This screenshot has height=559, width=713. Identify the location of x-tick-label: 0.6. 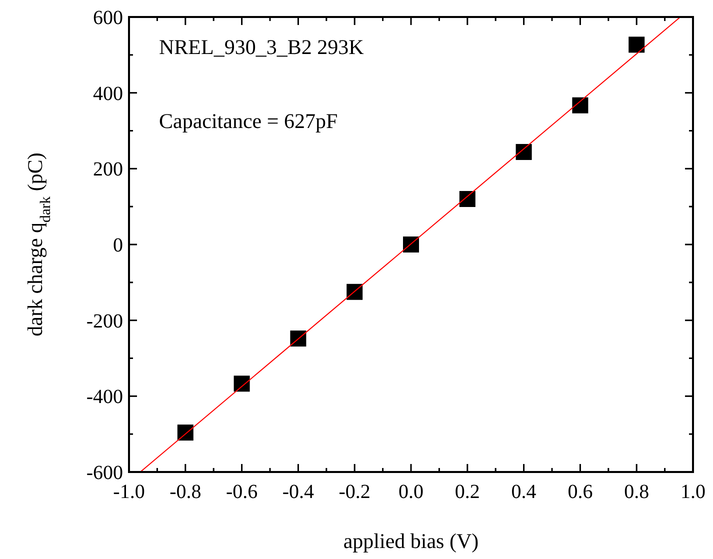
(580, 492).